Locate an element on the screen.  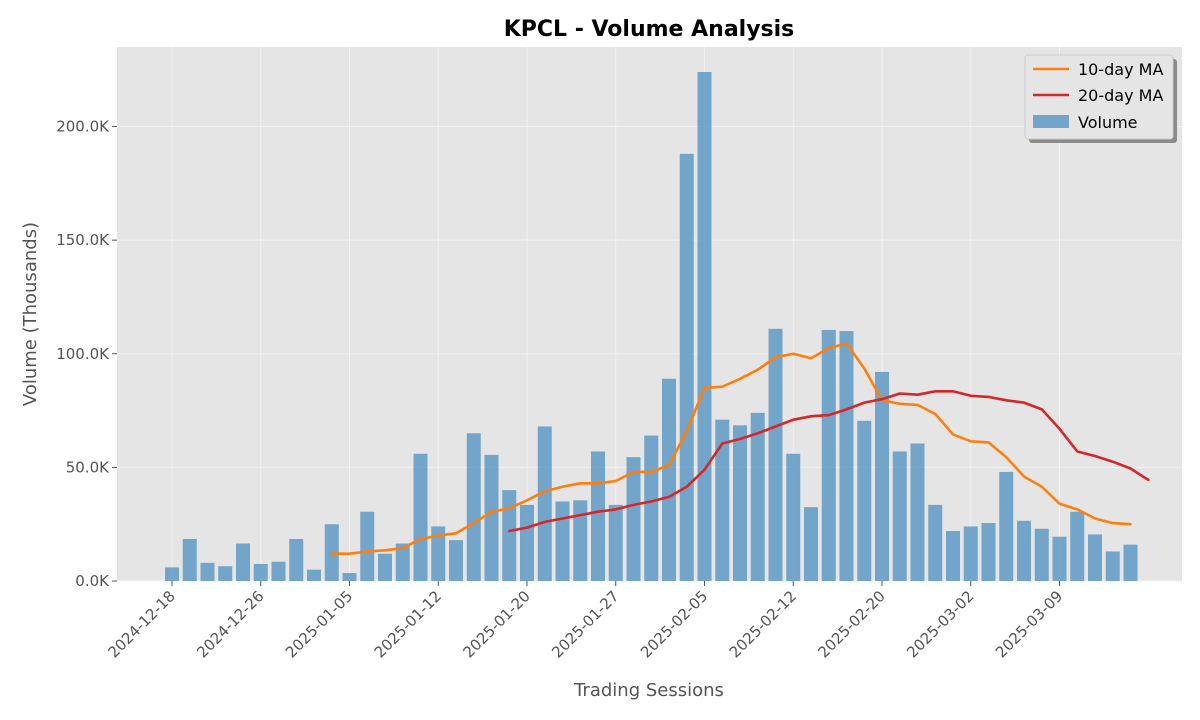
y-tick-label: 0.0K is located at coordinates (92, 581).